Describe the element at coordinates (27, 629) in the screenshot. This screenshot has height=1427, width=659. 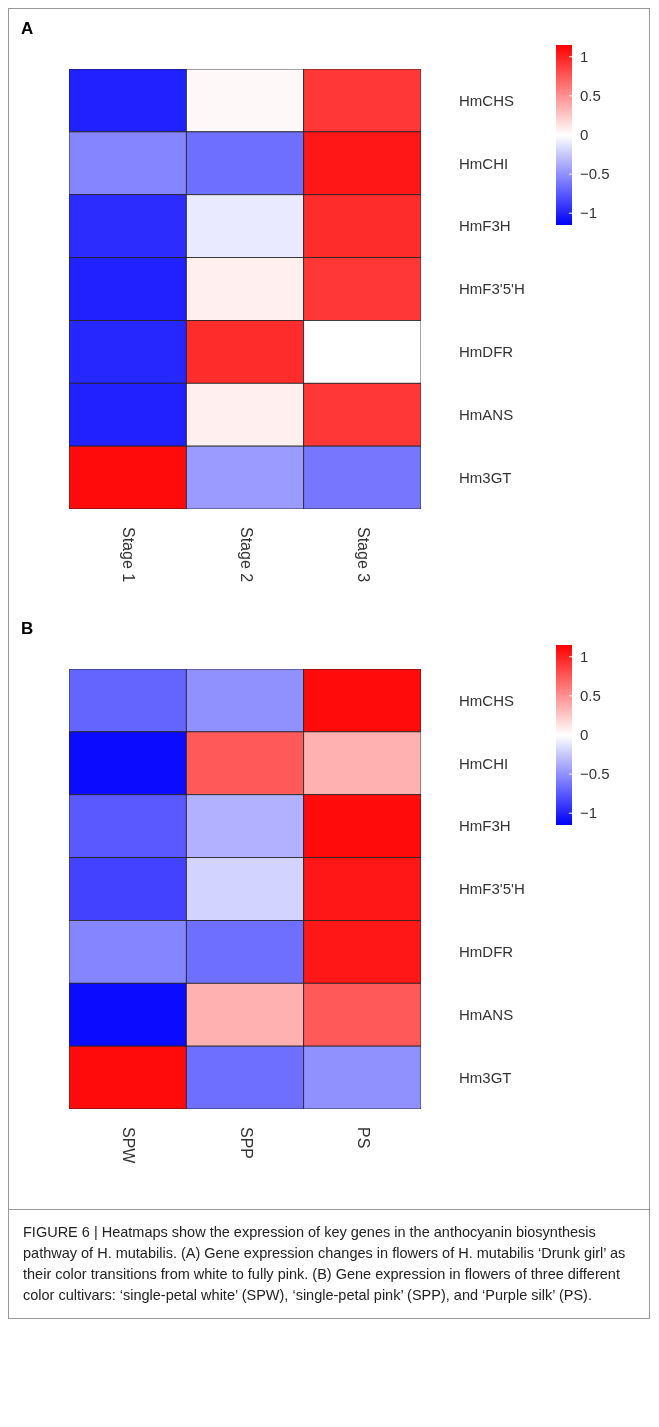
I see `chart-title: B` at that location.